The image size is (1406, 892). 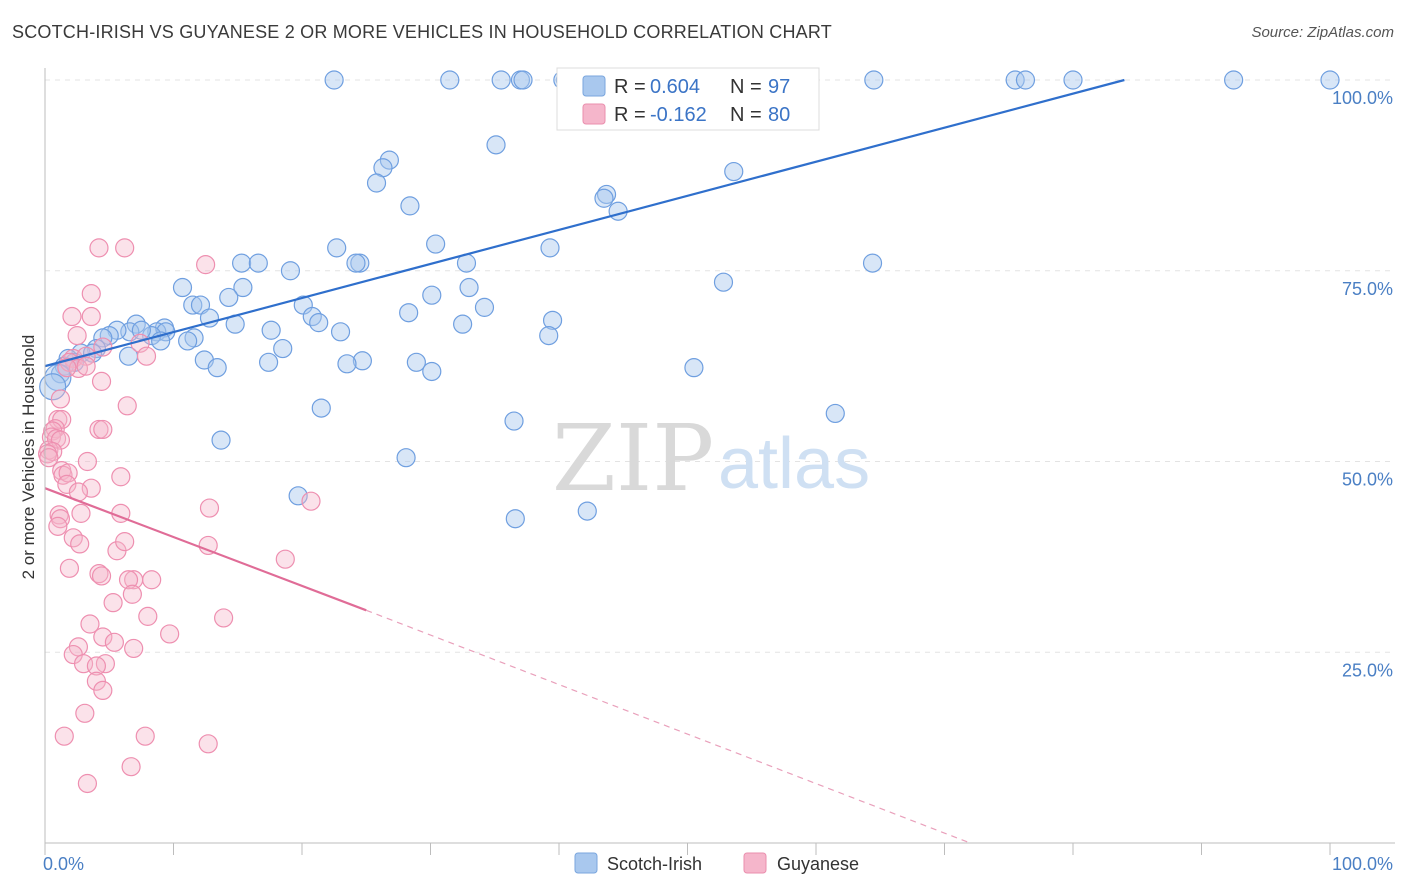 I want to click on y-tick-label-100: 100.0%, so click(x=1362, y=98).